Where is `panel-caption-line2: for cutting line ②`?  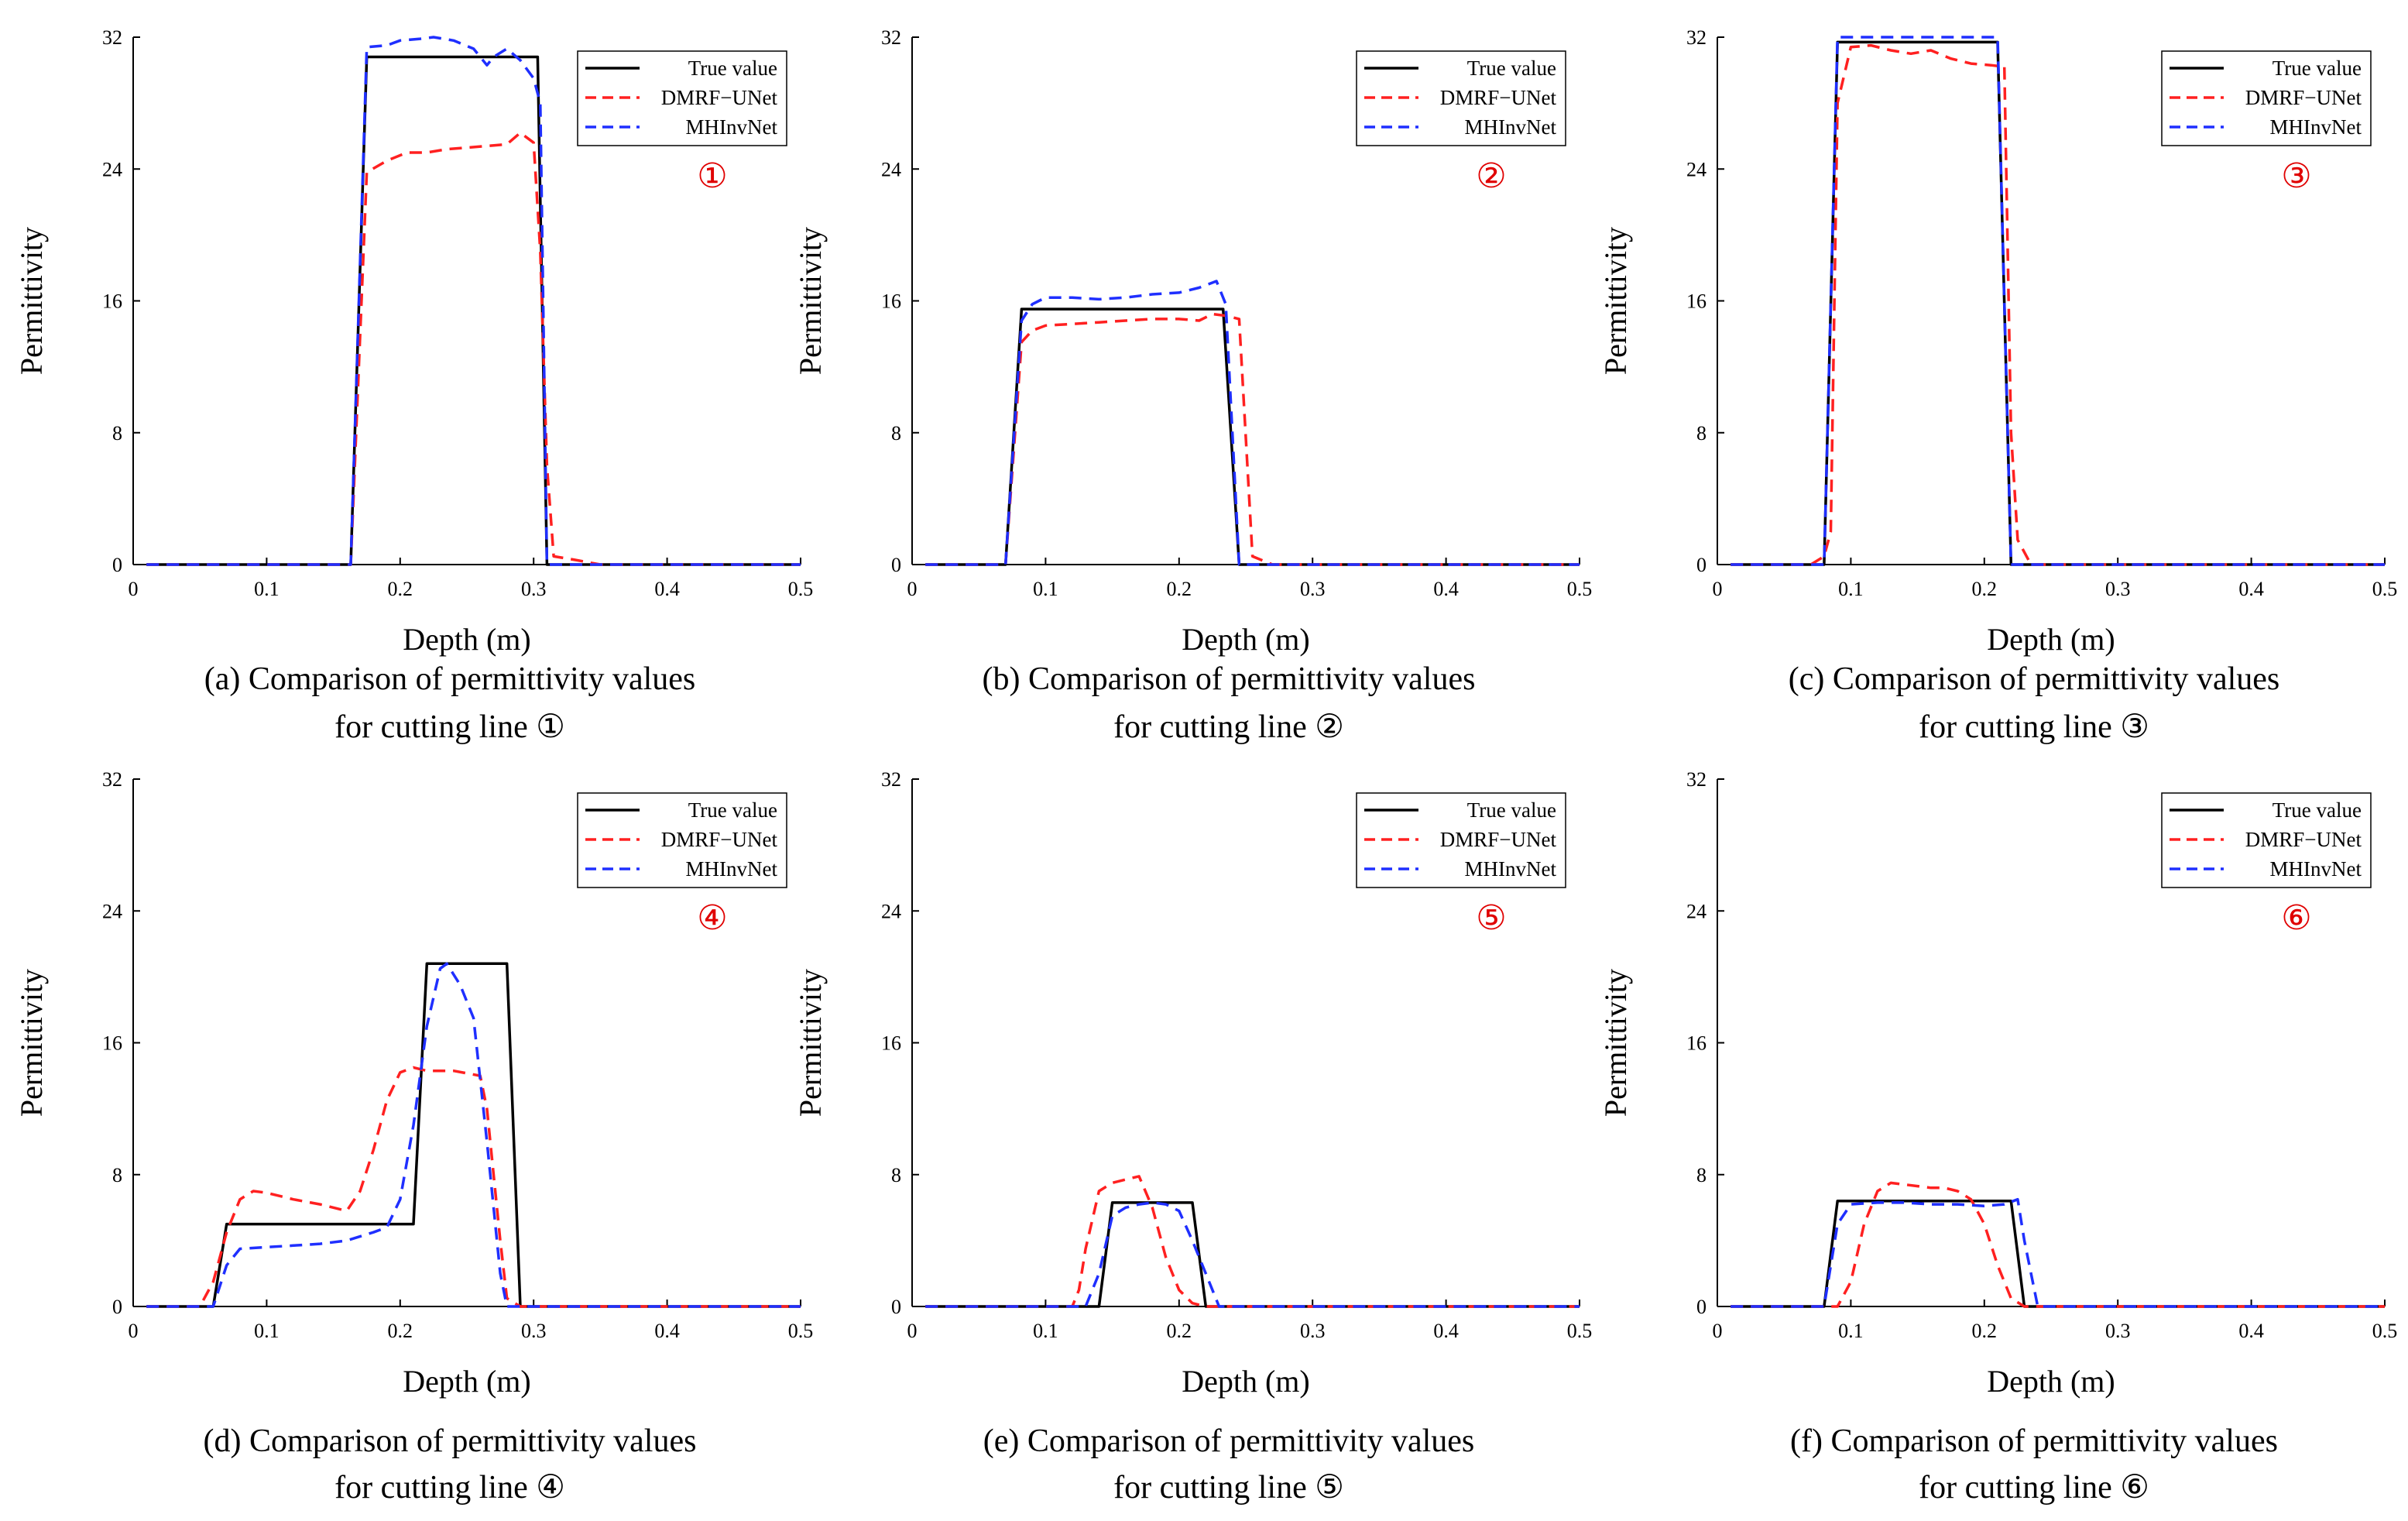 panel-caption-line2: for cutting line ② is located at coordinates (1228, 727).